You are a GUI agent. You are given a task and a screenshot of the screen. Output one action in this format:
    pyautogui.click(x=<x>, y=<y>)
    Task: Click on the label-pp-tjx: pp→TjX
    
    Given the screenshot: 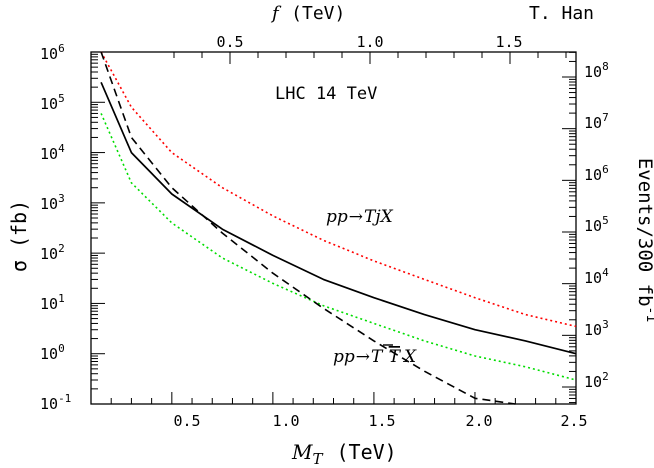 What is the action you would take?
    pyautogui.click(x=360, y=217)
    